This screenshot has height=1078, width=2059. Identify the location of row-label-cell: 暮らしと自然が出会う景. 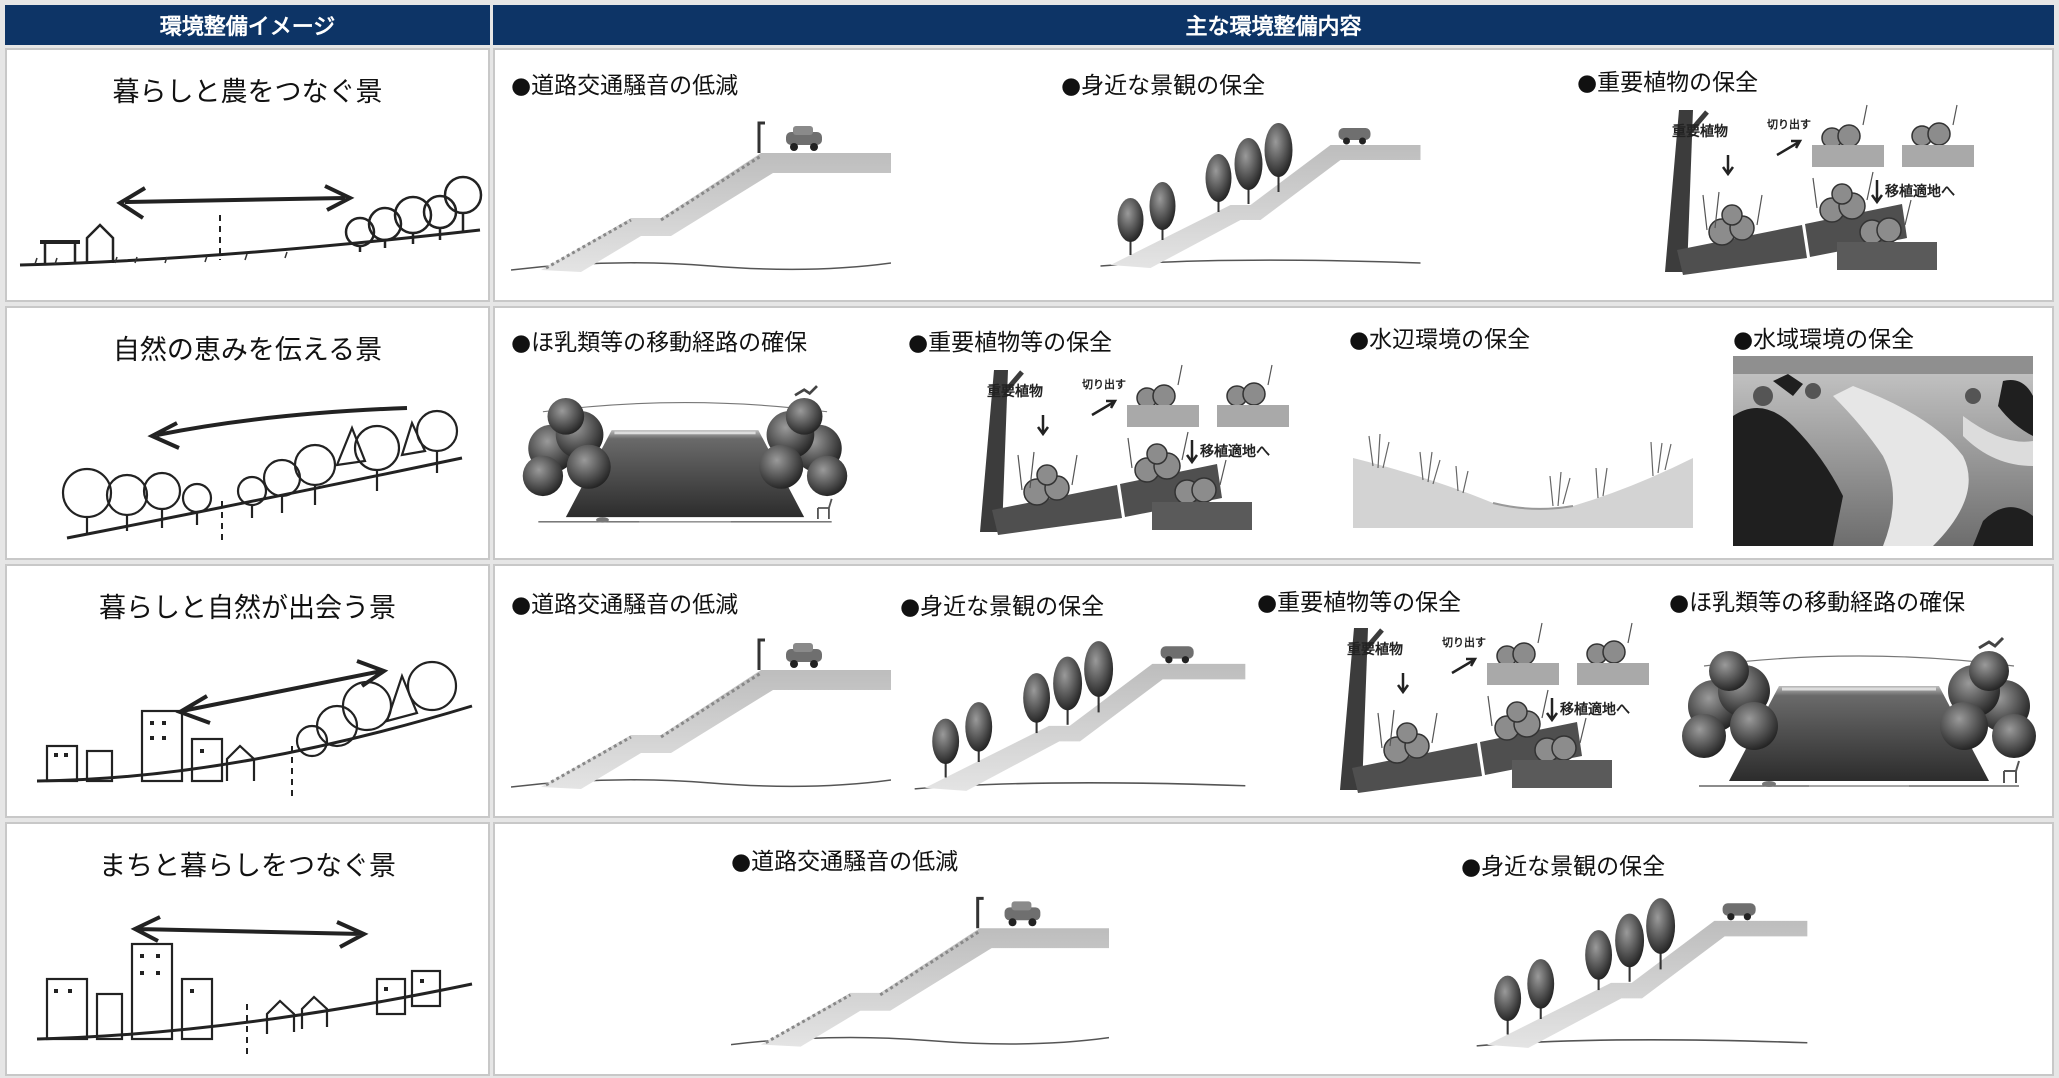
(247, 691).